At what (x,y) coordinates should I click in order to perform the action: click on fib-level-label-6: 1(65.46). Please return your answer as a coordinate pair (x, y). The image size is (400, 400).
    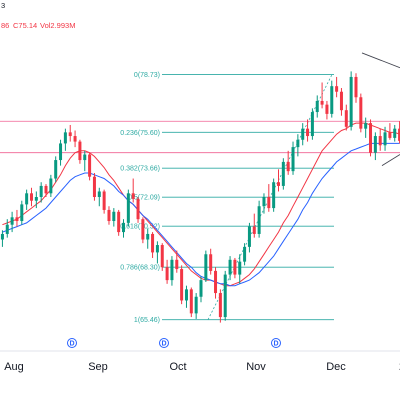
    Looking at the image, I should click on (147, 320).